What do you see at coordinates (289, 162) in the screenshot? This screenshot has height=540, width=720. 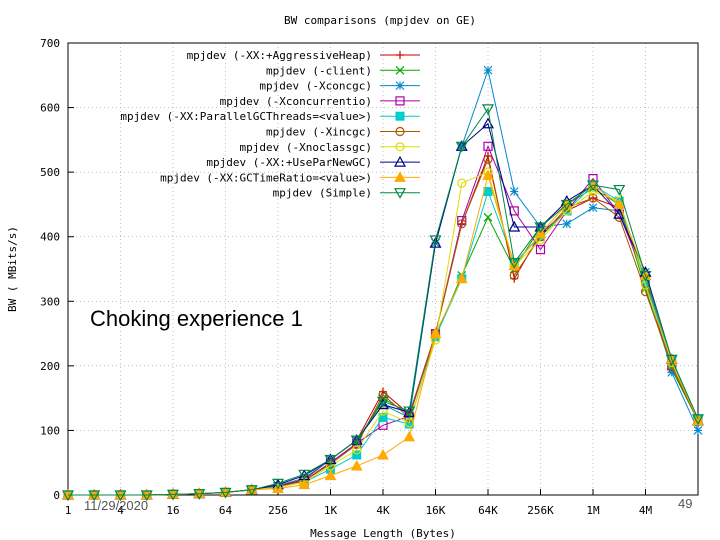 I see `legend-label: mpjdev (-XX:+UseParNewGC)` at bounding box center [289, 162].